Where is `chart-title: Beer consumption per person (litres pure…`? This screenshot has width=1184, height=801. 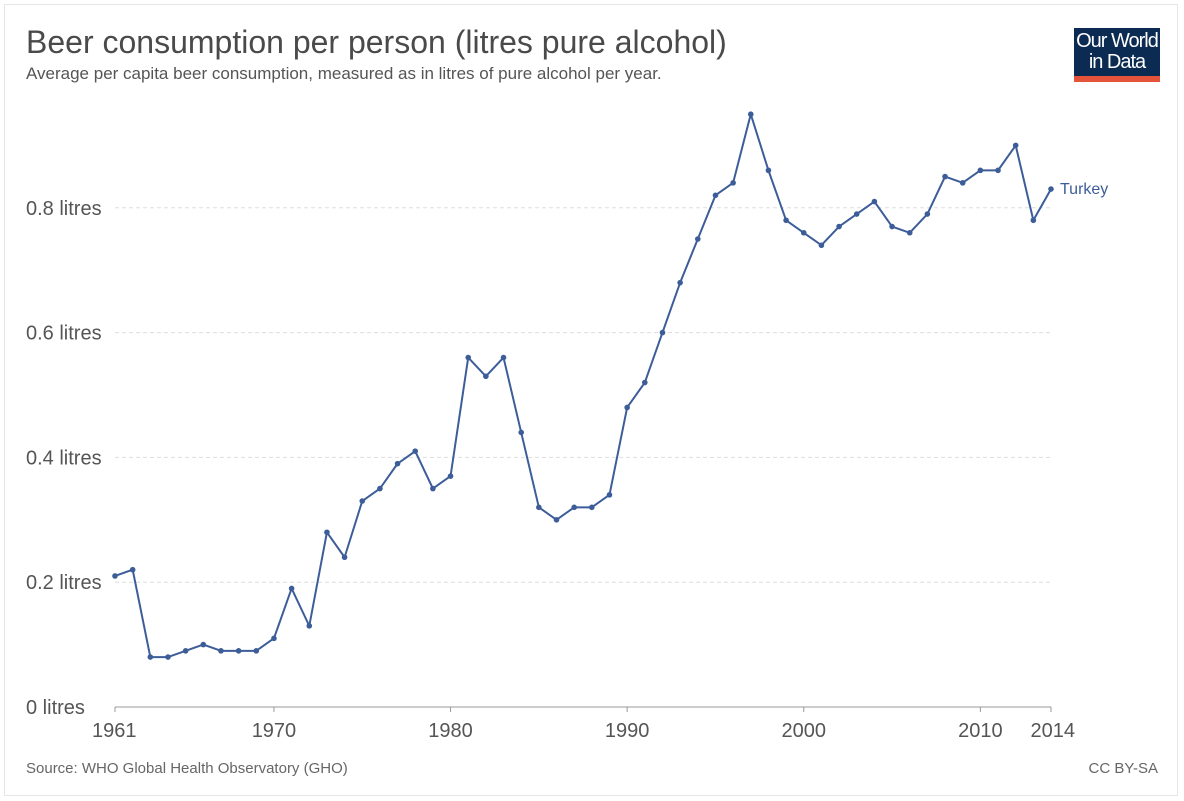 chart-title: Beer consumption per person (litres pure… is located at coordinates (376, 42).